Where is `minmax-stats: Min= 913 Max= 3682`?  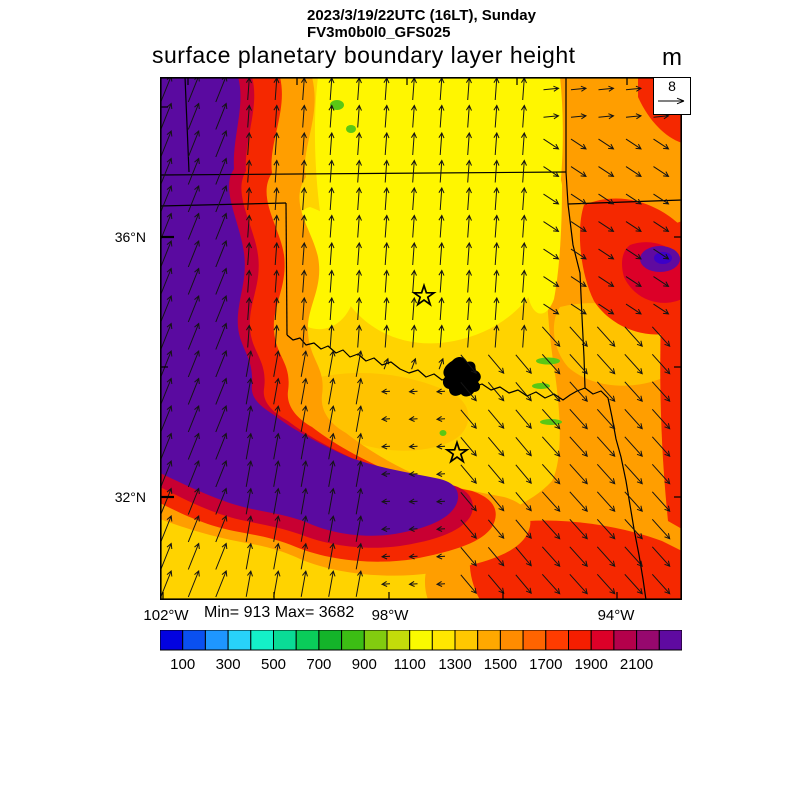
minmax-stats: Min= 913 Max= 3682 is located at coordinates (279, 612).